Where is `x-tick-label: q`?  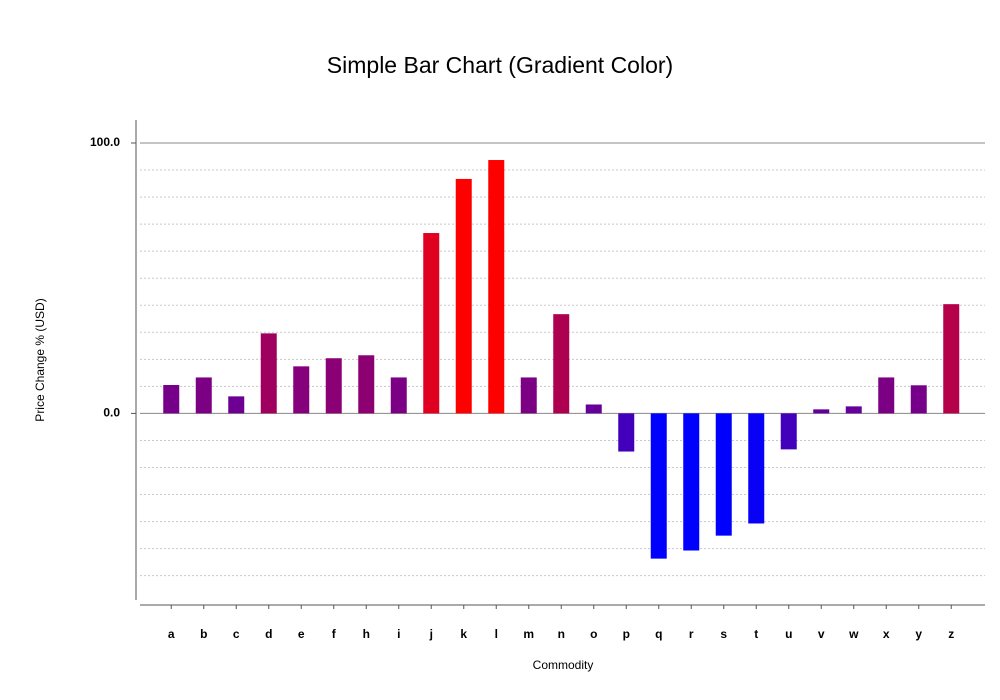 x-tick-label: q is located at coordinates (658, 634).